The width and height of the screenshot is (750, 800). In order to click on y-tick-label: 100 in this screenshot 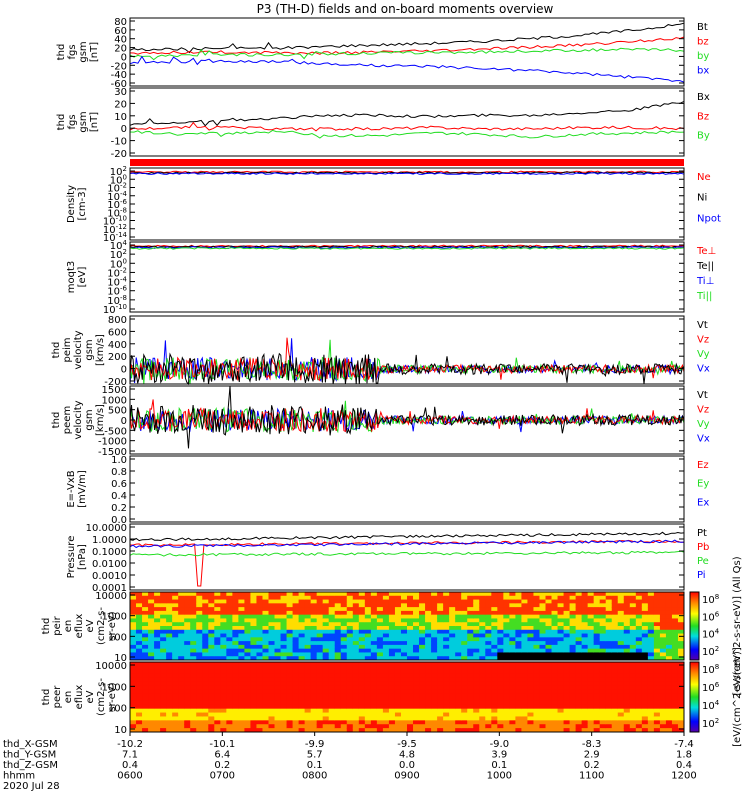, I will do `click(118, 179)`.